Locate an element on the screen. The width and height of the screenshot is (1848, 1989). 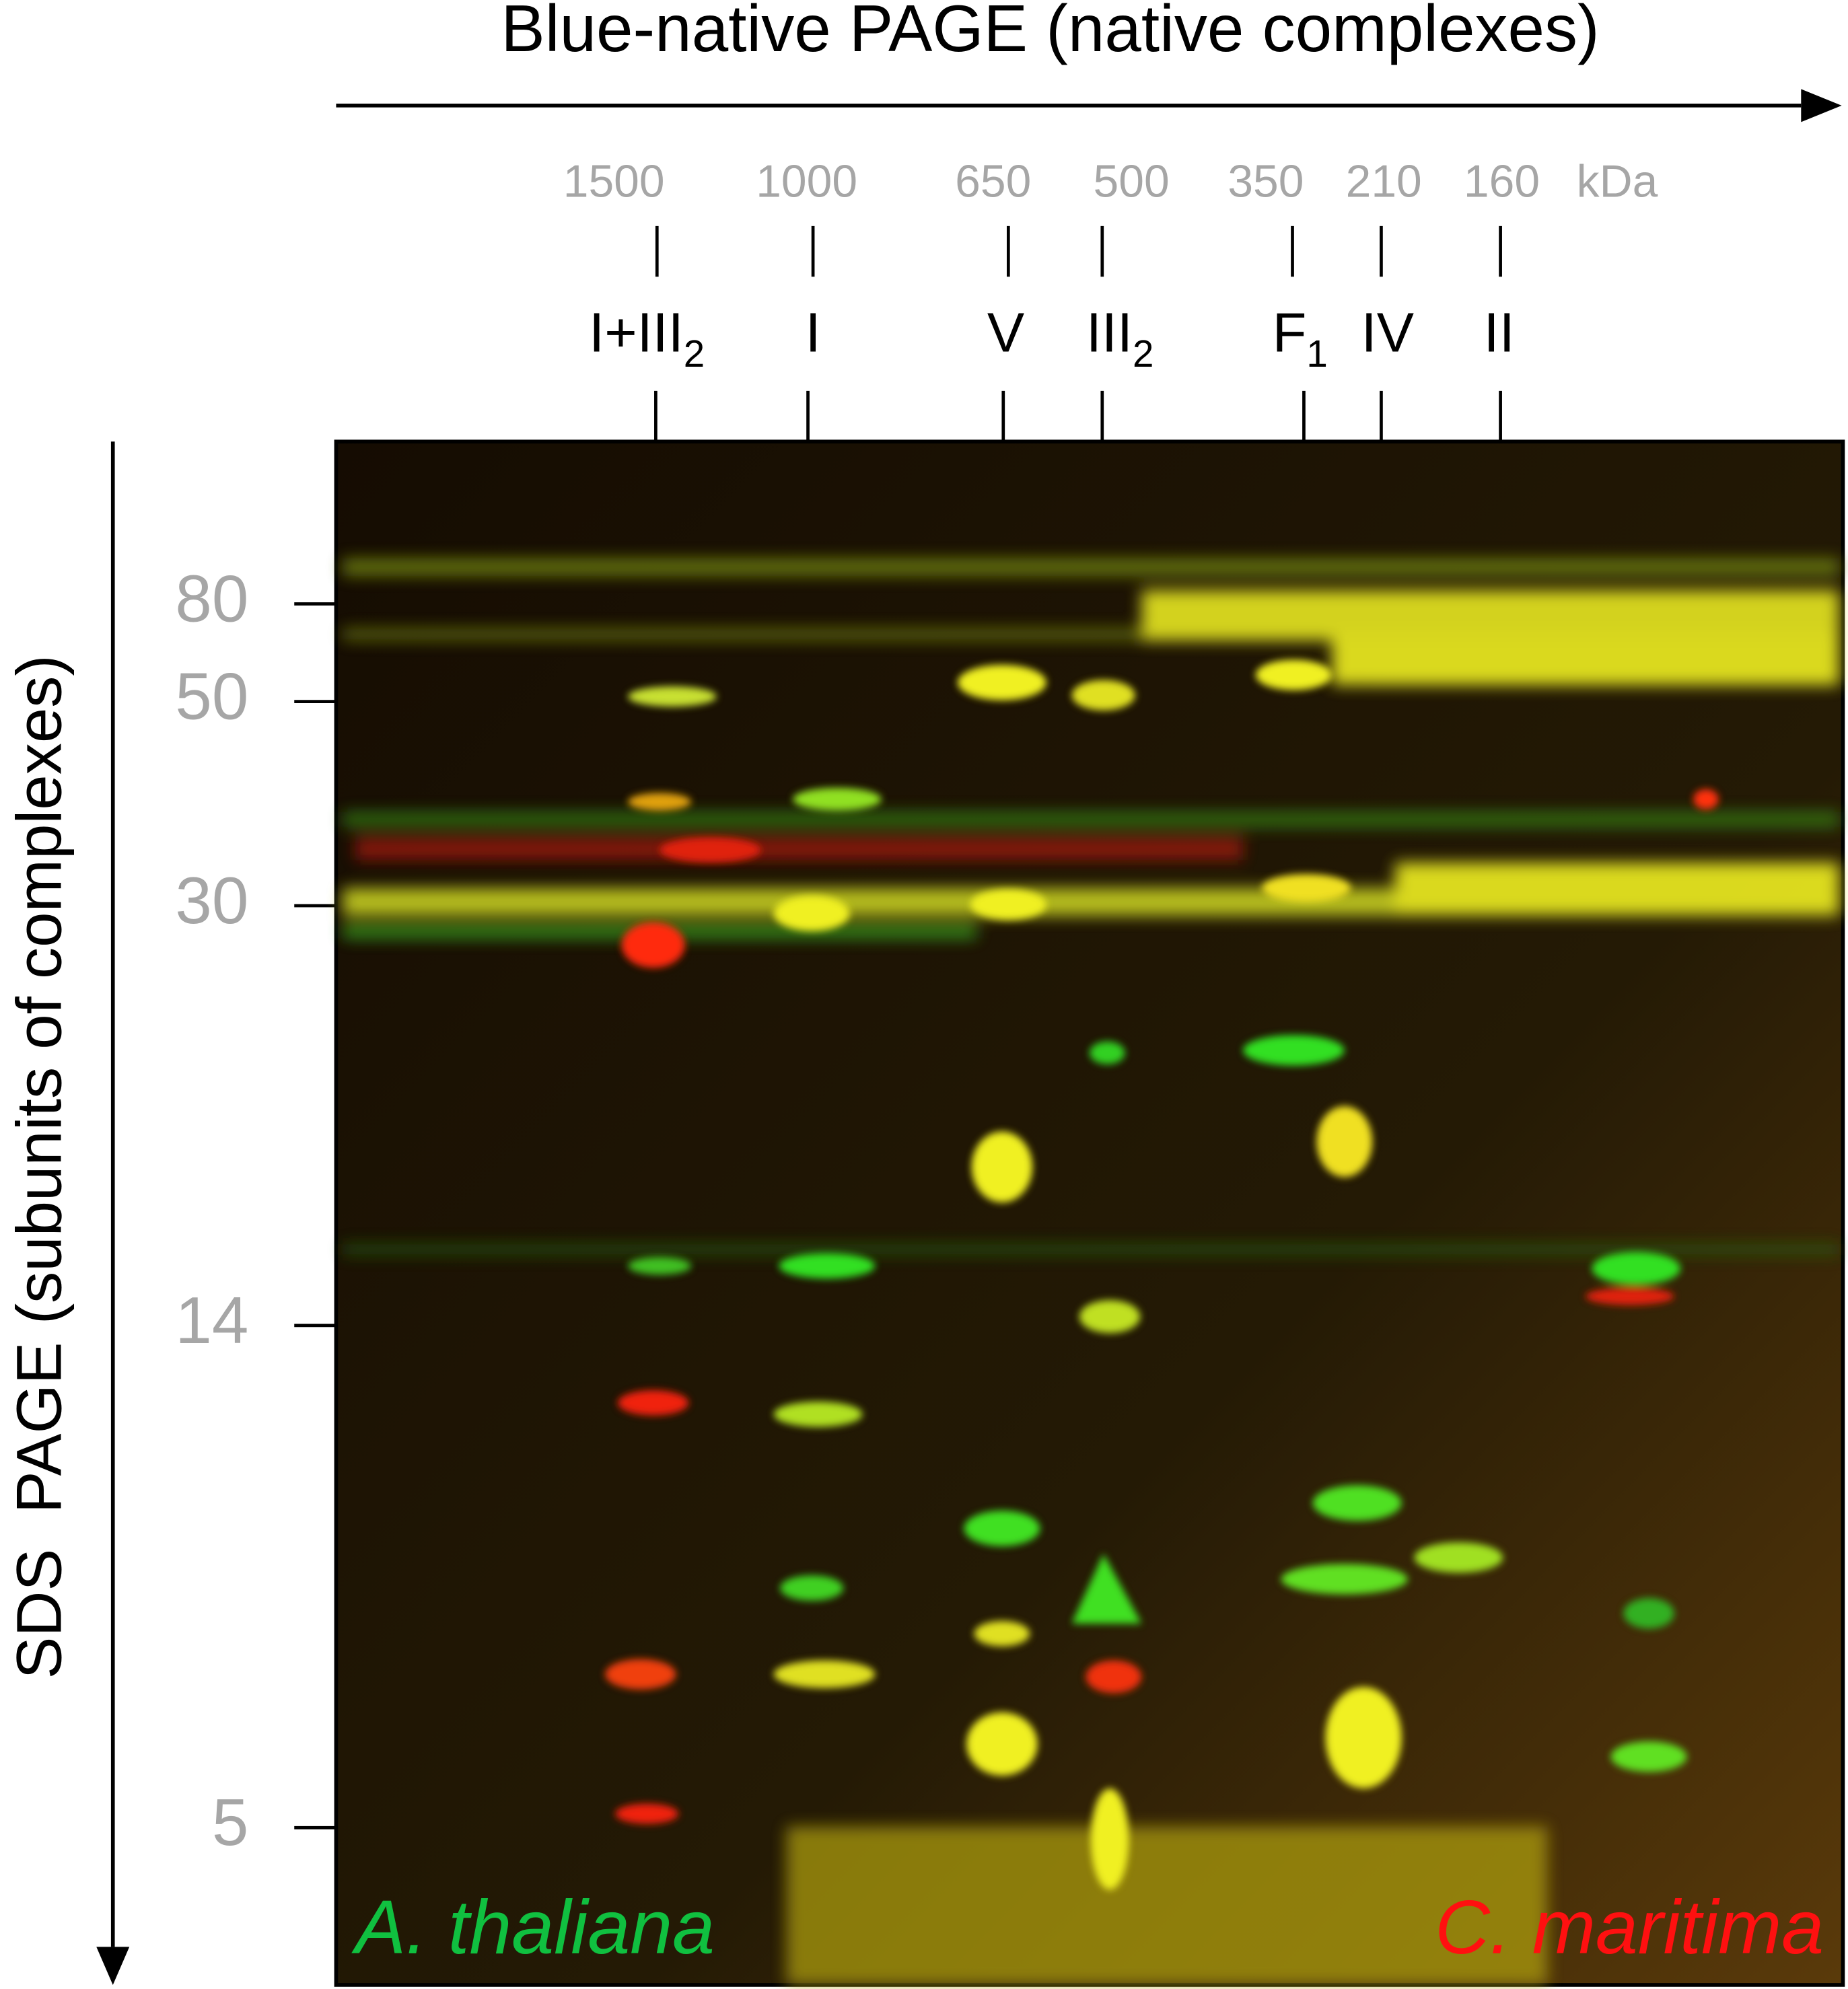
complex-label: I+III2 is located at coordinates (647, 338).